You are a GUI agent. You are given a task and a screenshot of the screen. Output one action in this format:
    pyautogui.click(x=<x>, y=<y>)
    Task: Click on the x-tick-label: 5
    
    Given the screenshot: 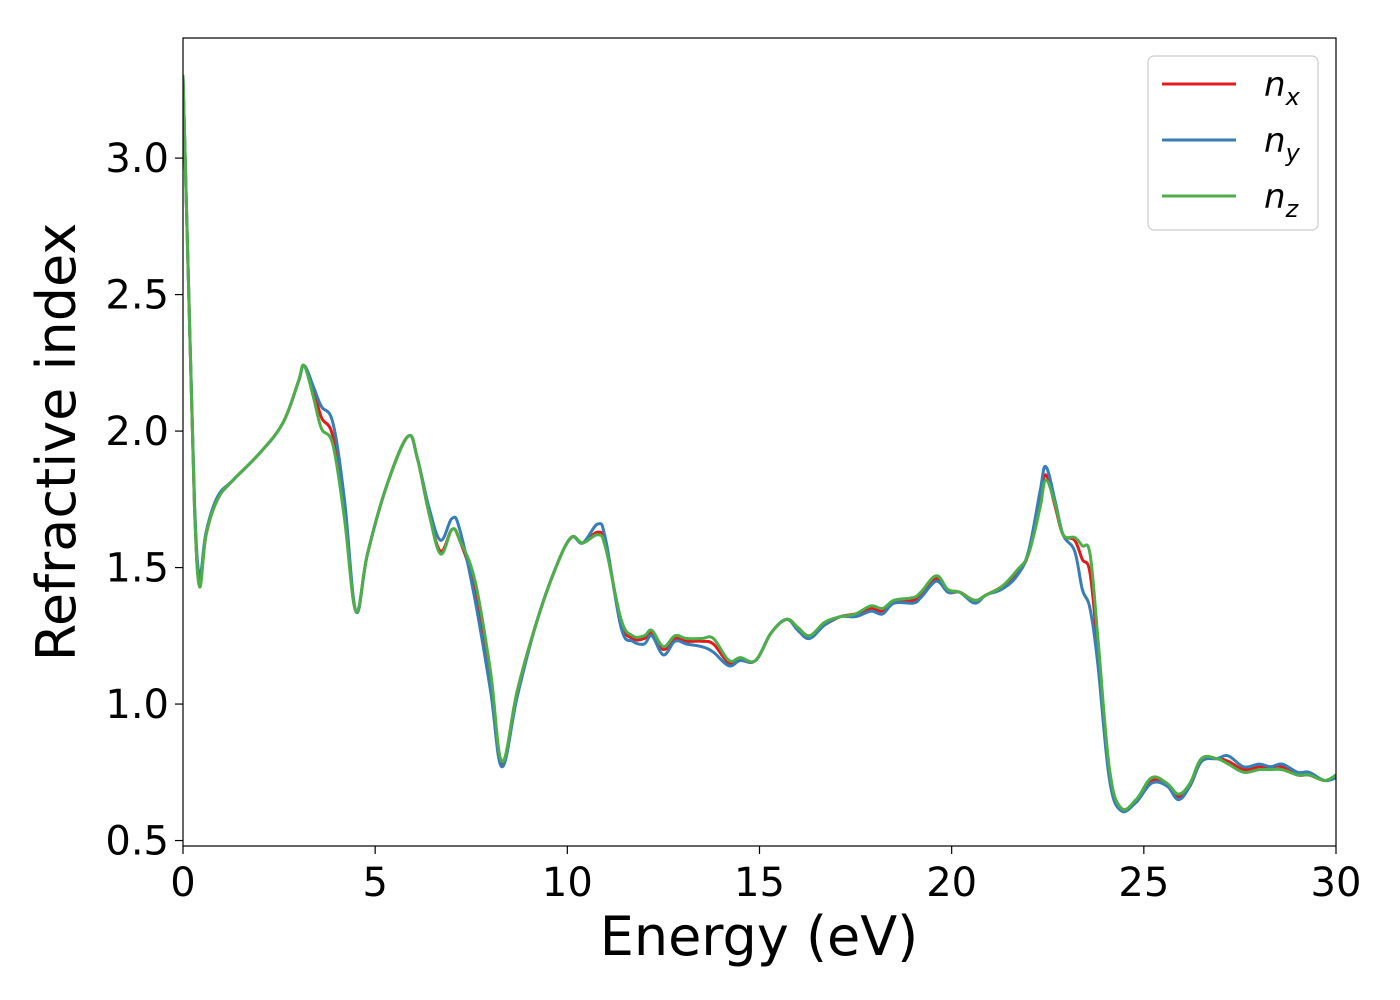 What is the action you would take?
    pyautogui.click(x=374, y=883)
    